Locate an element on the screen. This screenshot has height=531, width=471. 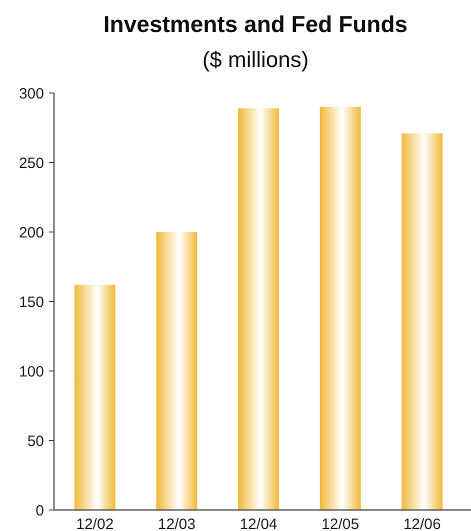
y-tick-label: 100 is located at coordinates (31, 371).